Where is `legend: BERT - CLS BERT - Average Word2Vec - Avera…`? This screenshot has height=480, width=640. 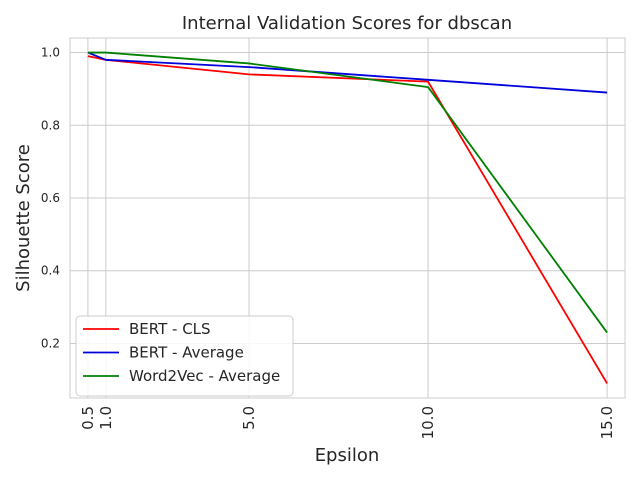
legend: BERT - CLS BERT - Average Word2Vec - Avera… is located at coordinates (184, 356).